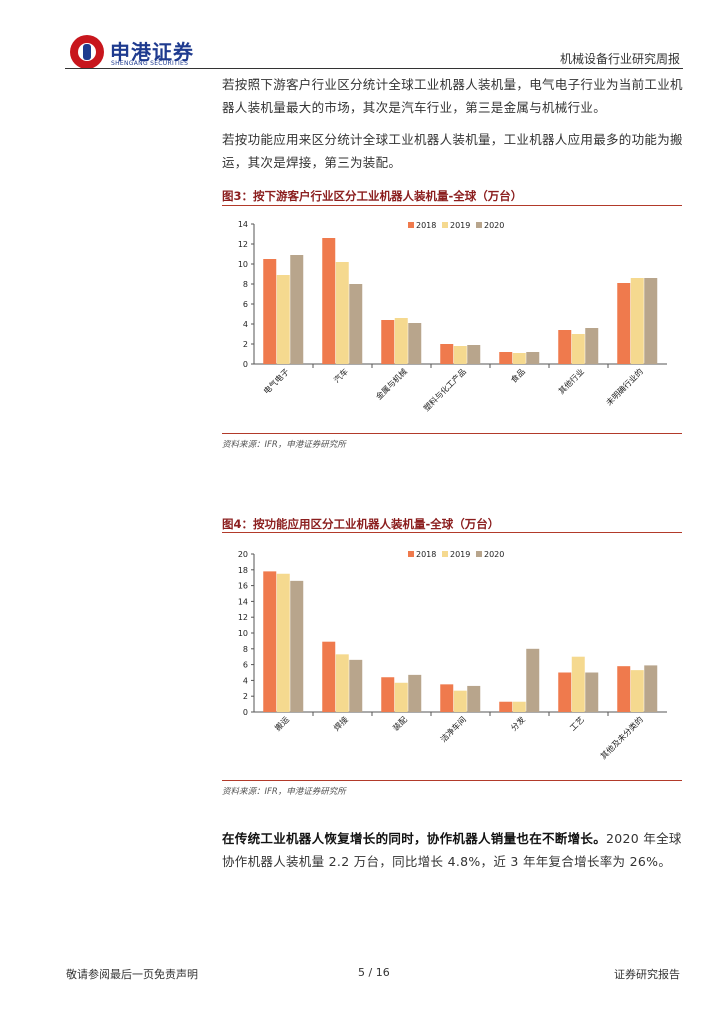 This screenshot has width=724, height=1024. Describe the element at coordinates (372, 196) in the screenshot. I see `figure3-title: 图3：按下游客户行业区分工业机器人装机量-全球（万台）` at that location.